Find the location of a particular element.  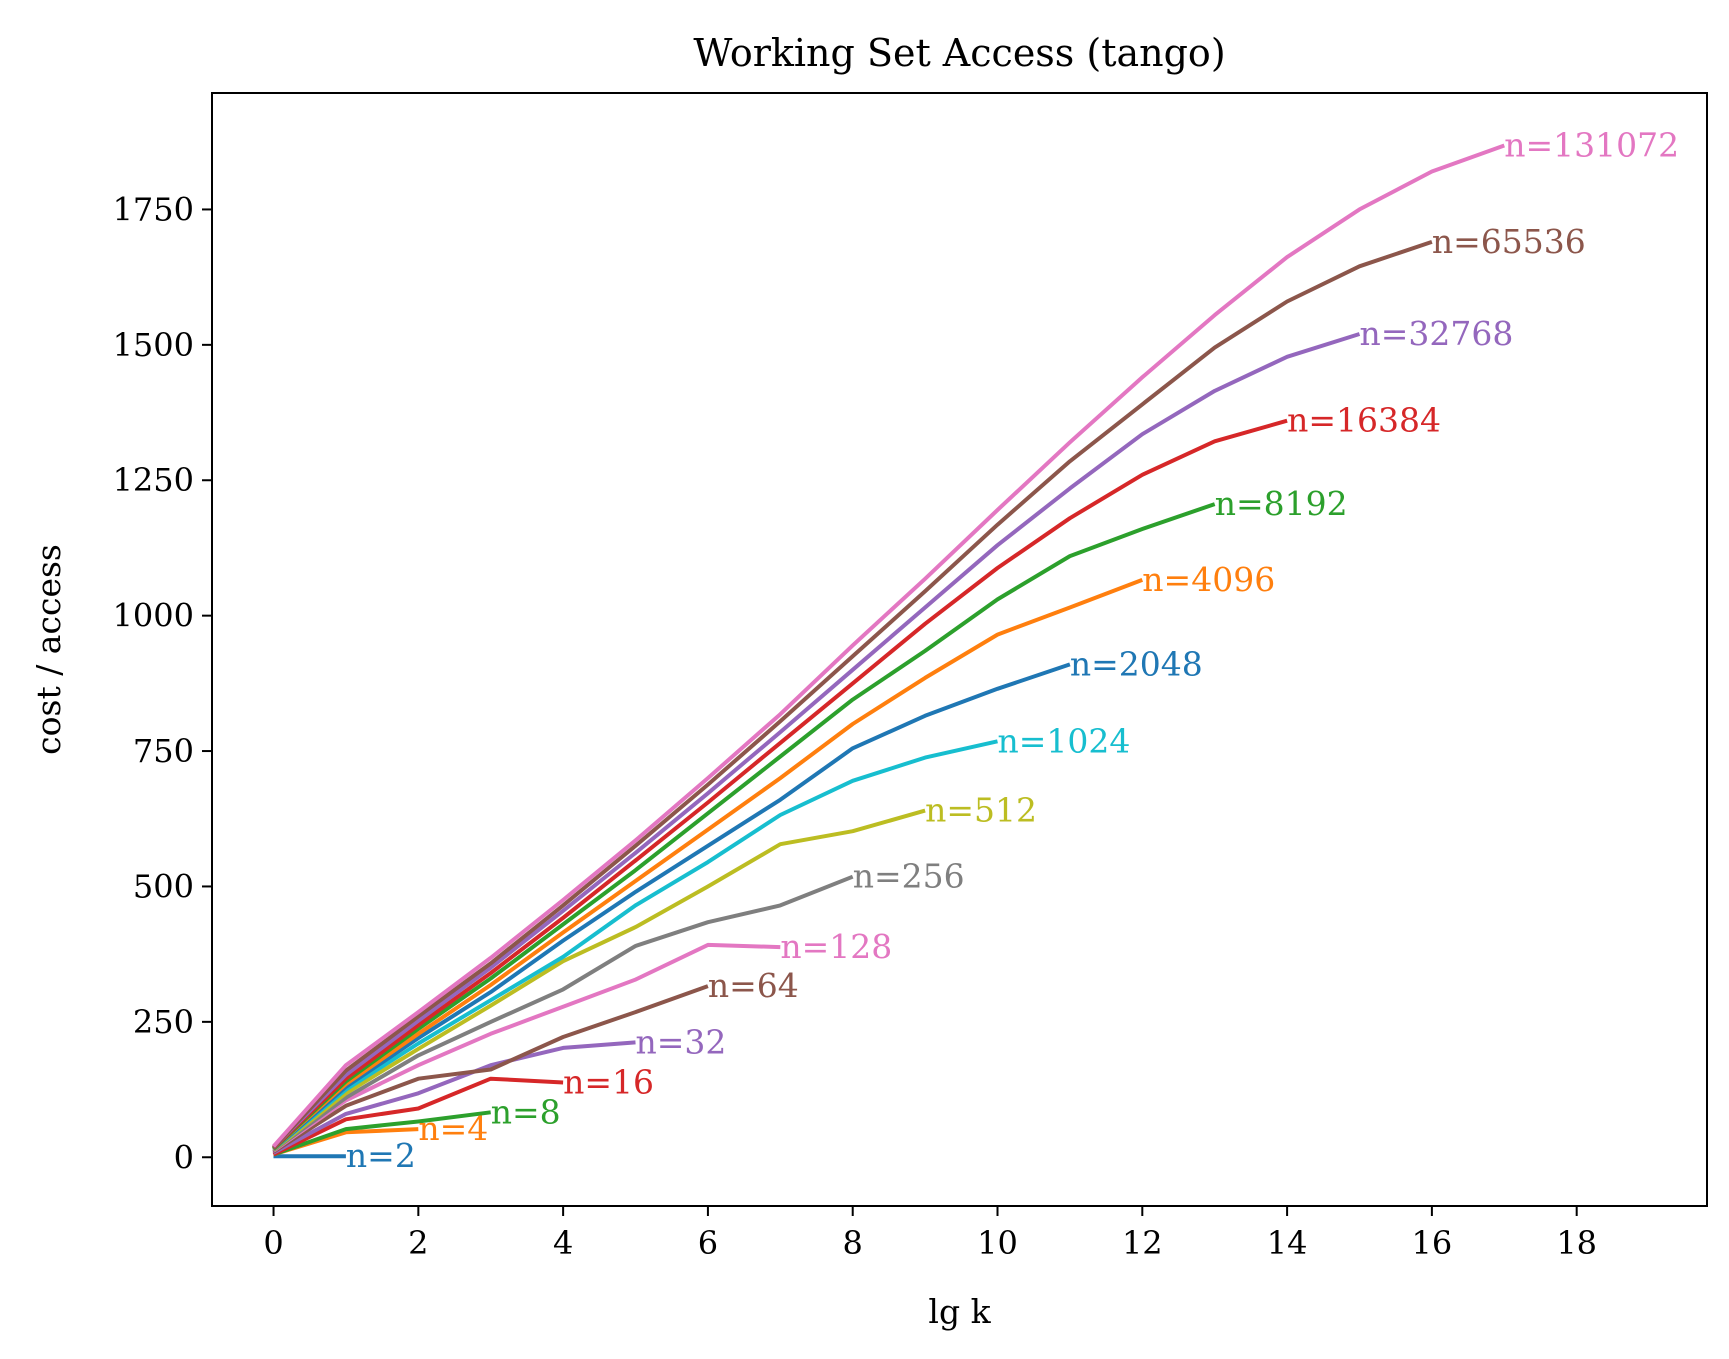

x-axis-title: lg k is located at coordinates (959, 1311).